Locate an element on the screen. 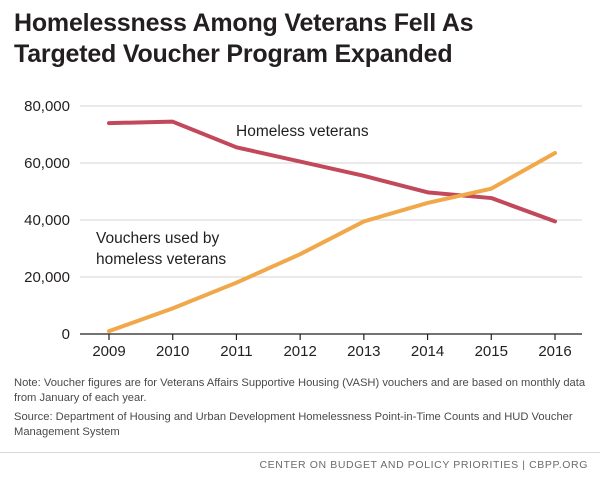 Image resolution: width=600 pixels, height=477 pixels. footer-divider is located at coordinates (300, 452).